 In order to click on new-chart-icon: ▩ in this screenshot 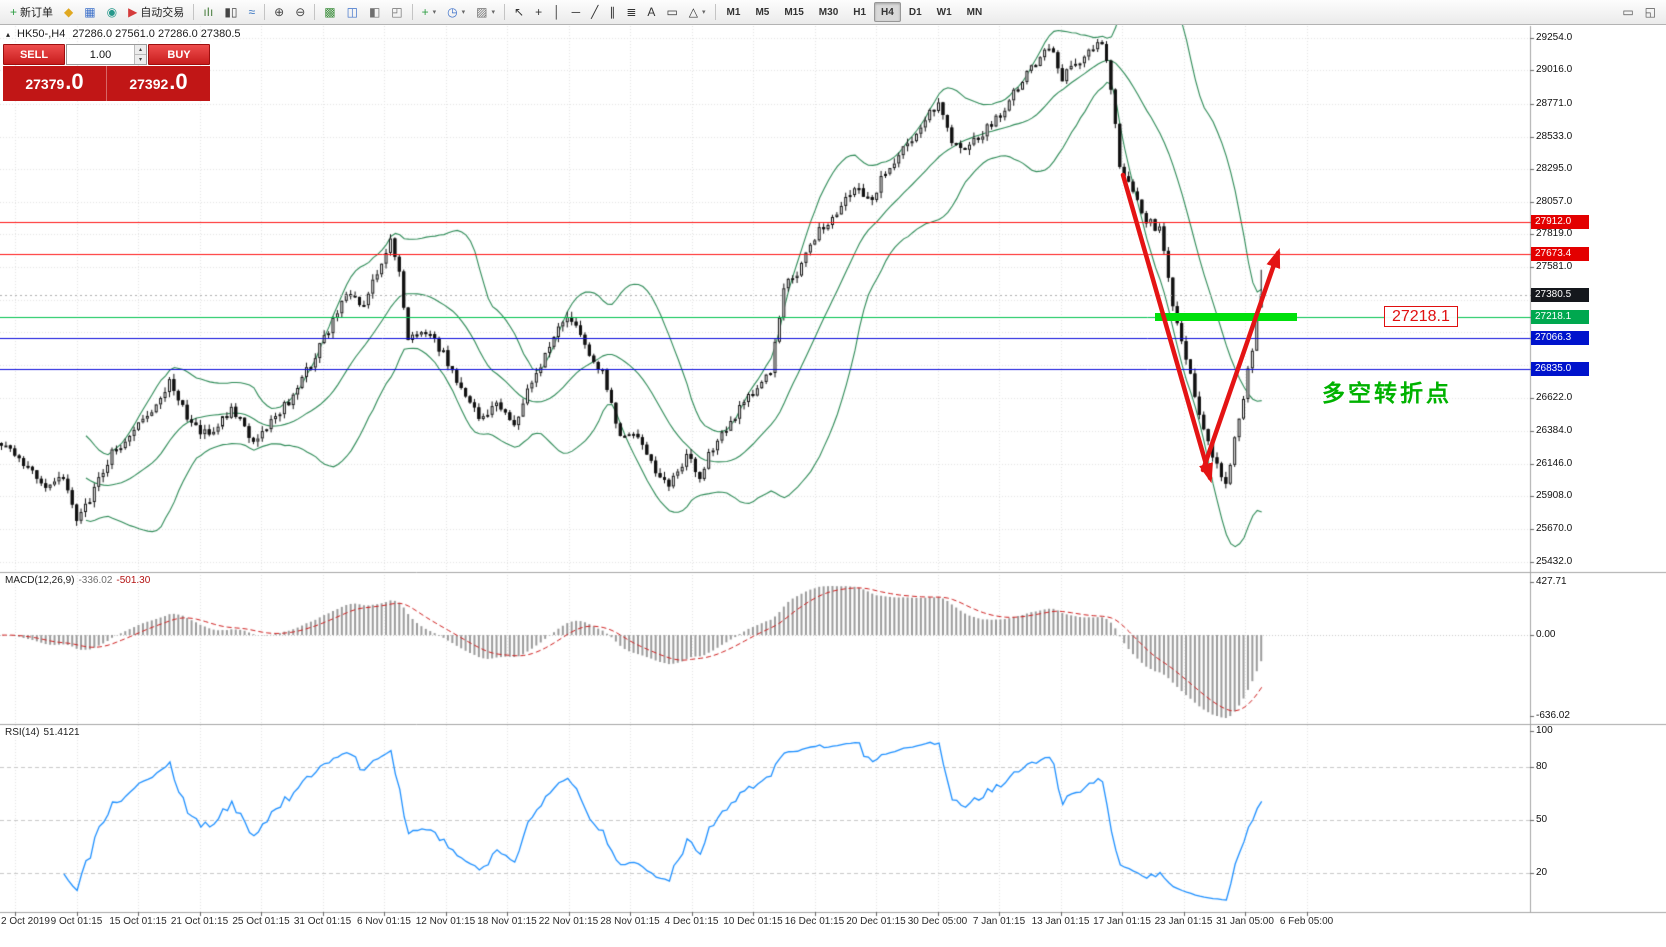, I will do `click(329, 12)`.